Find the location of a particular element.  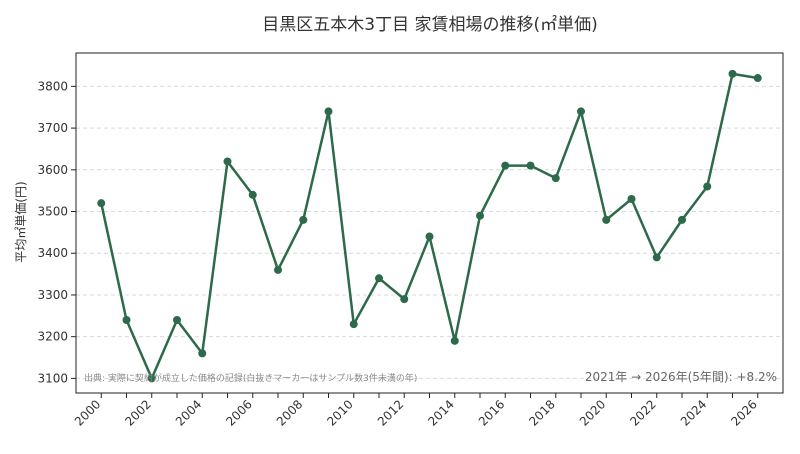

chart-title: 目黒区五本木3丁目 家賃相場の推移(㎡単価) is located at coordinates (429, 25).